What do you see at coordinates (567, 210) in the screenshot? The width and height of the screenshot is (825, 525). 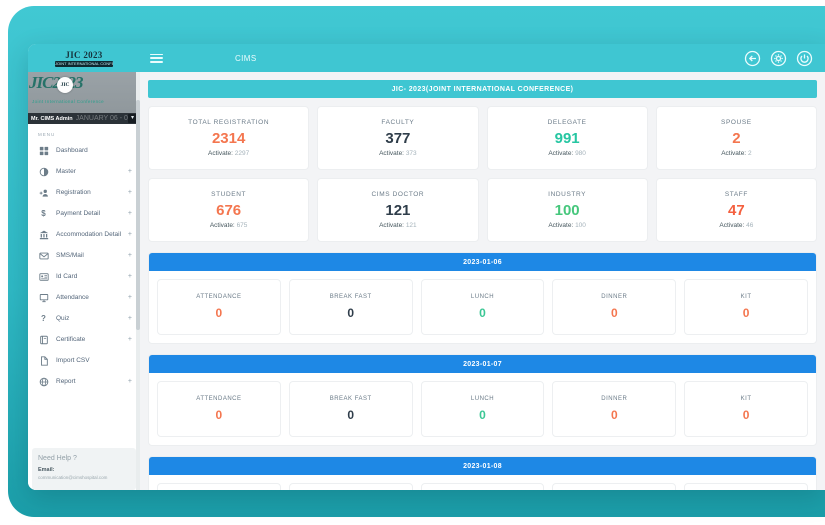 I see `stat-value: 100` at bounding box center [567, 210].